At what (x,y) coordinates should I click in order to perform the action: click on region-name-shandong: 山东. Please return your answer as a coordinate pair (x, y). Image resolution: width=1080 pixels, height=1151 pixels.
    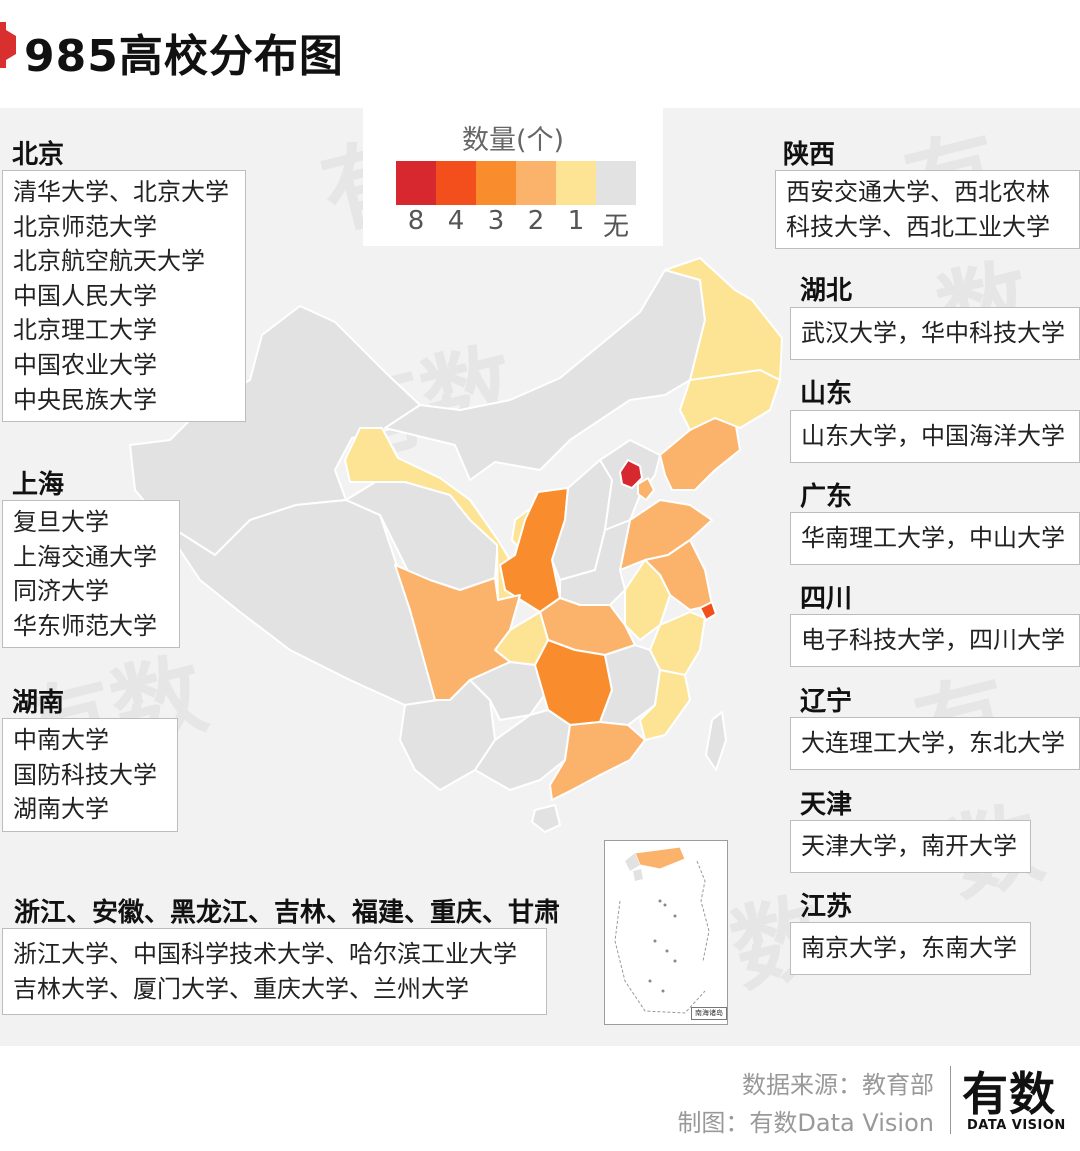
    Looking at the image, I should click on (826, 394).